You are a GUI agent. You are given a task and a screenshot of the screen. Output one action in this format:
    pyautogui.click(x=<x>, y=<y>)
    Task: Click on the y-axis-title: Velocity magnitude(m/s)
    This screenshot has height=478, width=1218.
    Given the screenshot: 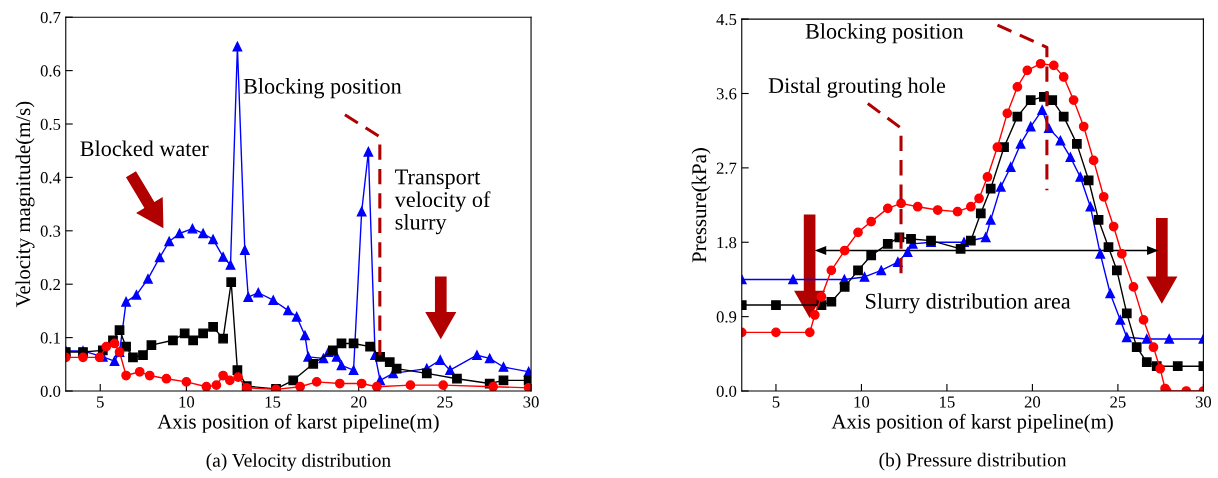 What is the action you would take?
    pyautogui.click(x=25, y=204)
    